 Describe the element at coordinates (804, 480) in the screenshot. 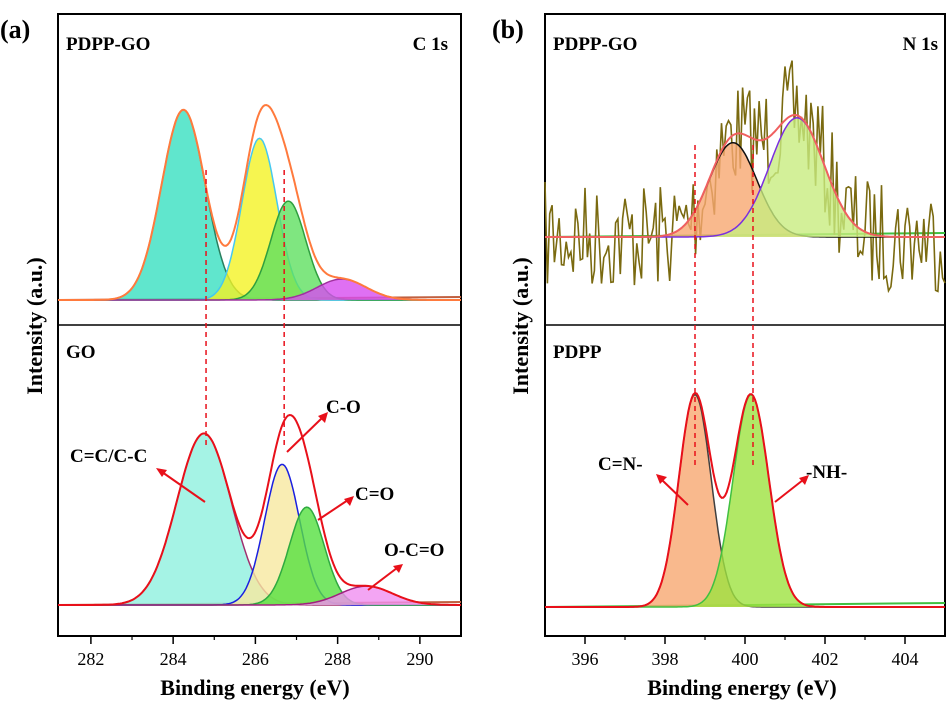

I see `annotation-arrowhead-nh` at that location.